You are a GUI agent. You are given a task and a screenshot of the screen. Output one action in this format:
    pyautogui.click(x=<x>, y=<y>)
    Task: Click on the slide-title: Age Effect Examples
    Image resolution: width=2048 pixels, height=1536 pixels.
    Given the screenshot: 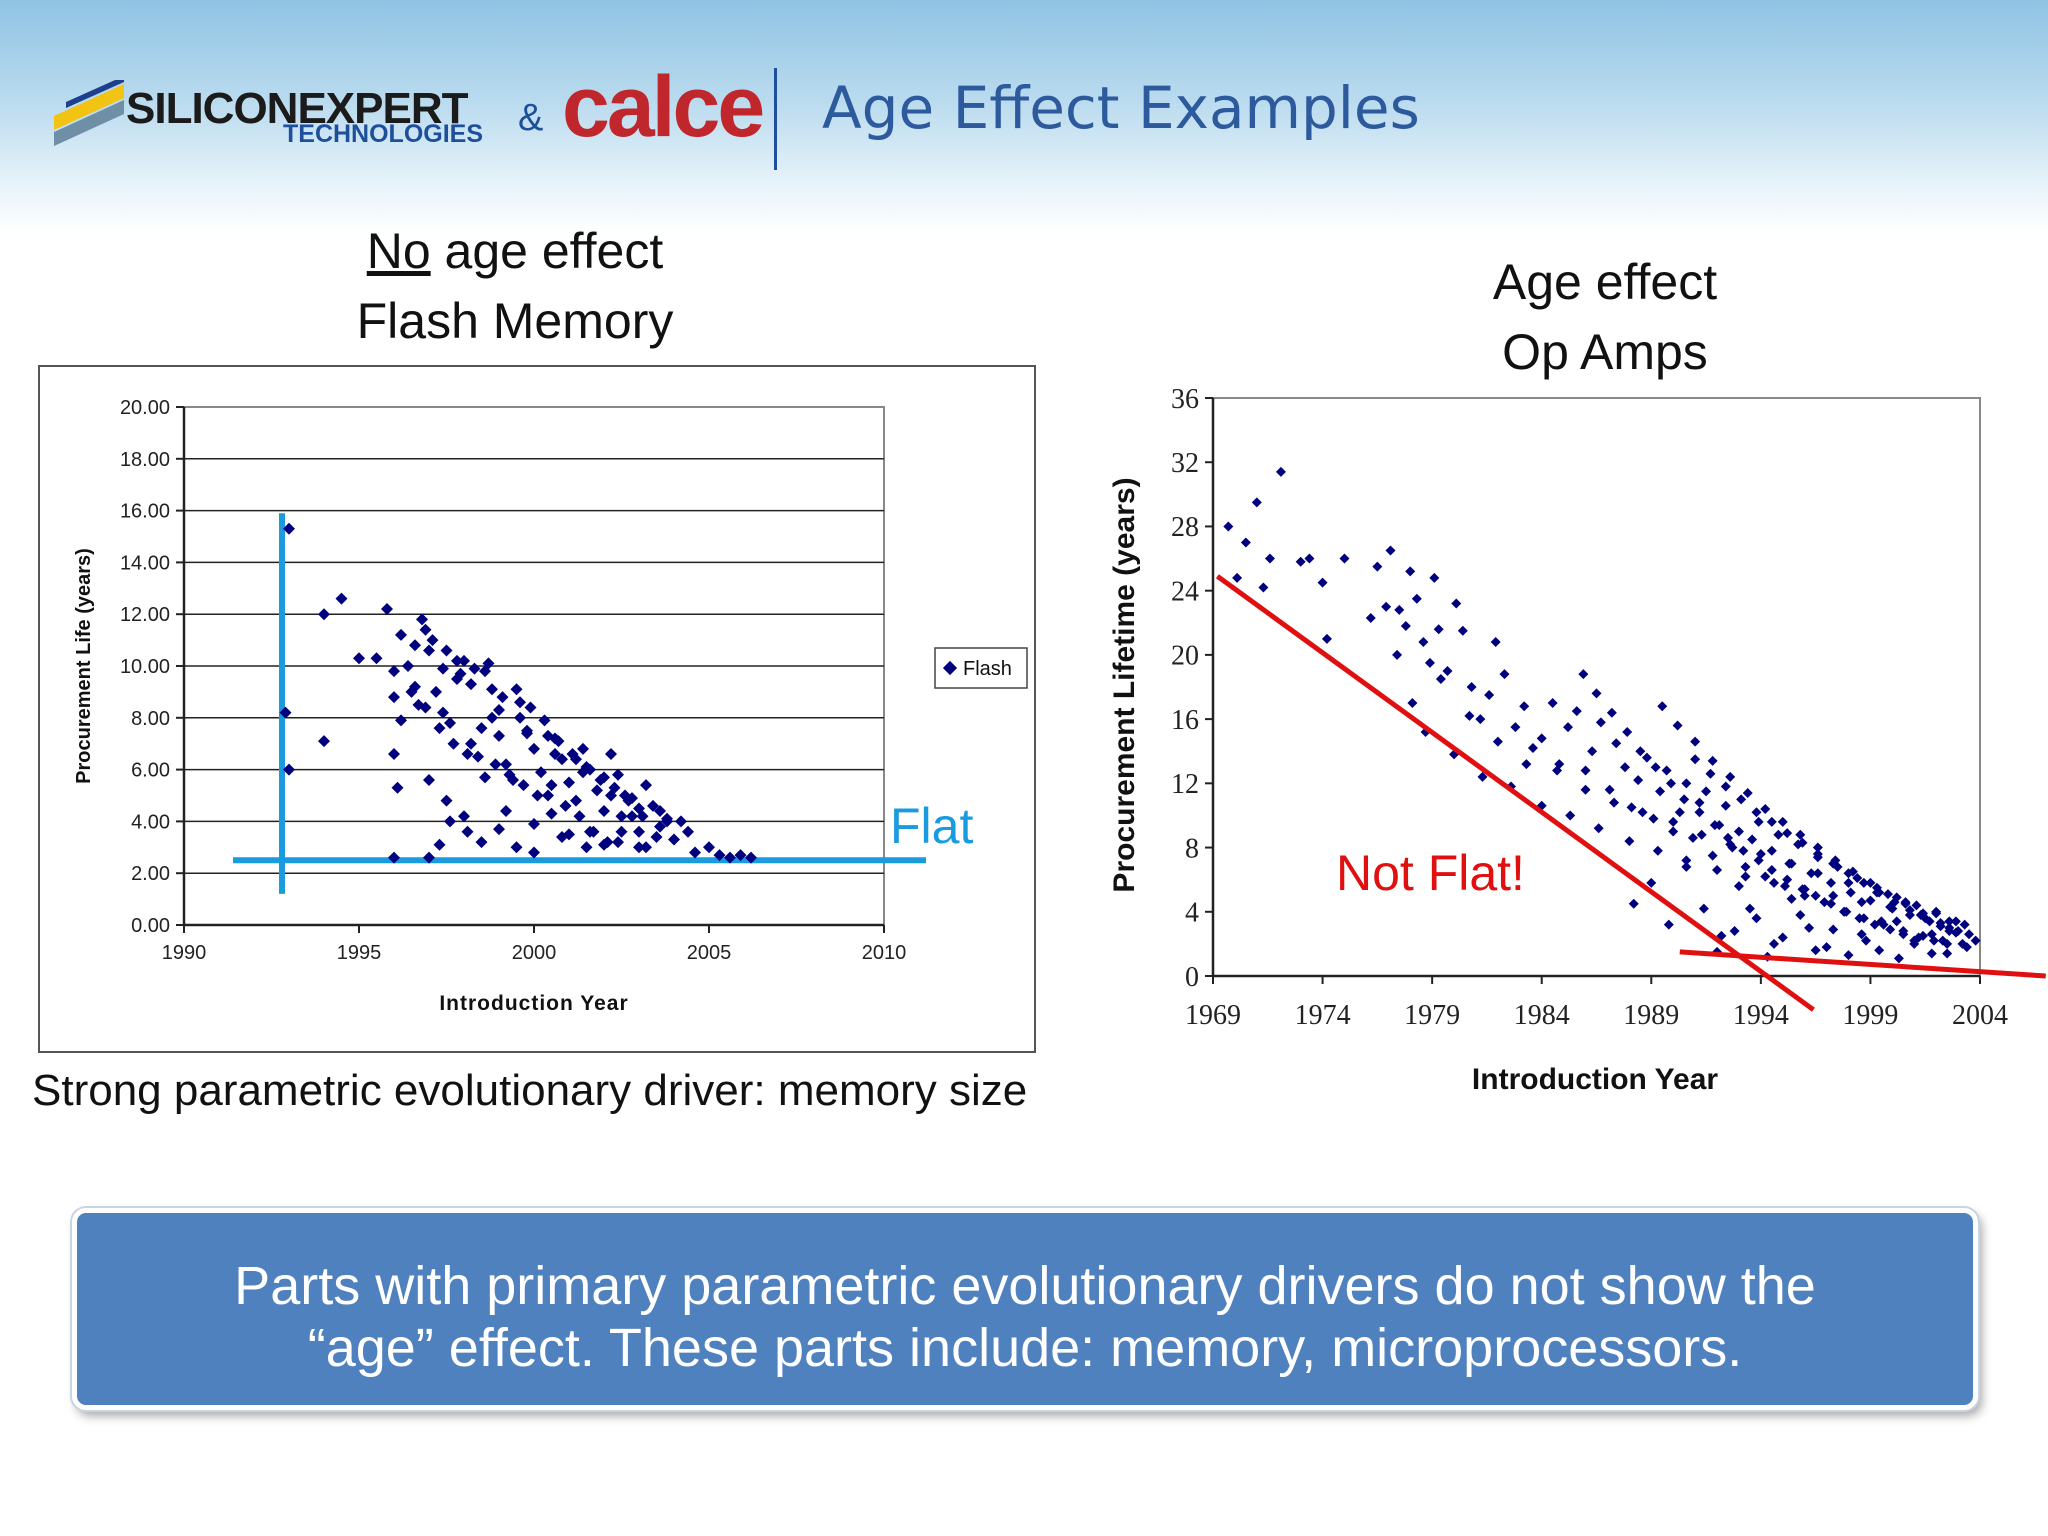 What is the action you would take?
    pyautogui.click(x=1121, y=108)
    